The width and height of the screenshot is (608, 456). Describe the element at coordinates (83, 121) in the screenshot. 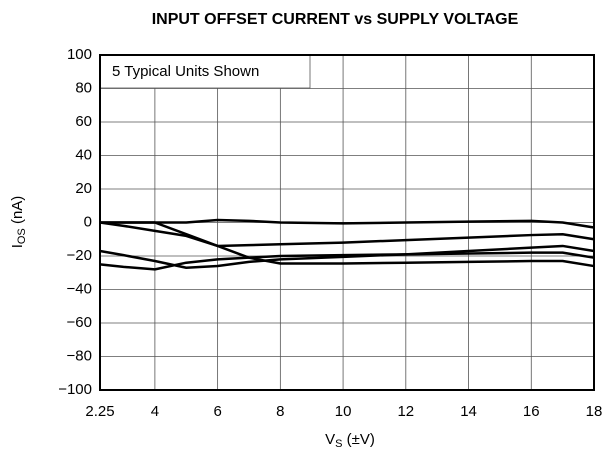

I see `y-tick-label: 60` at that location.